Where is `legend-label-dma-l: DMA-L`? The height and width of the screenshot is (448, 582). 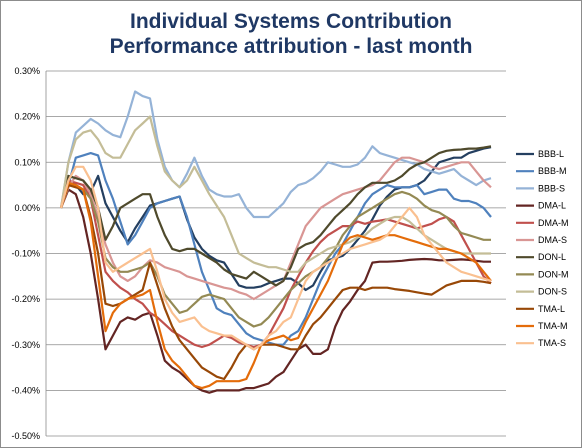 legend-label-dma-l: DMA-L is located at coordinates (552, 206).